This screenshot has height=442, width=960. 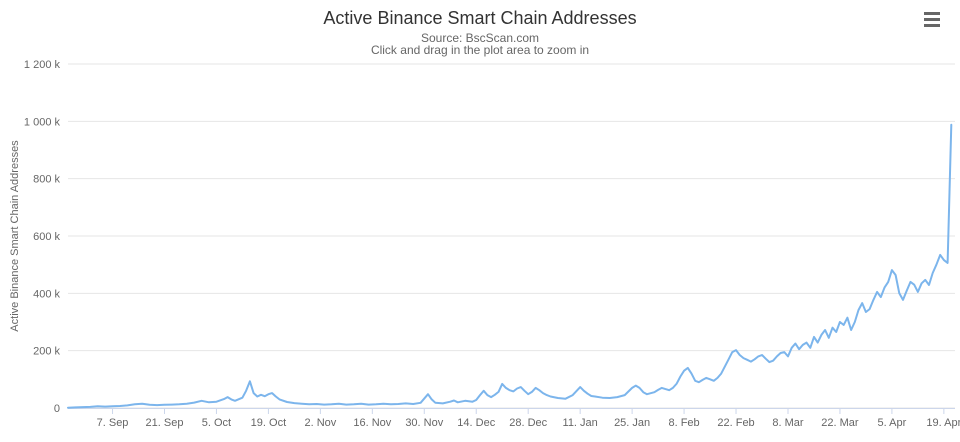 I want to click on x-axis-tick-label: 2. Nov, so click(x=320, y=423).